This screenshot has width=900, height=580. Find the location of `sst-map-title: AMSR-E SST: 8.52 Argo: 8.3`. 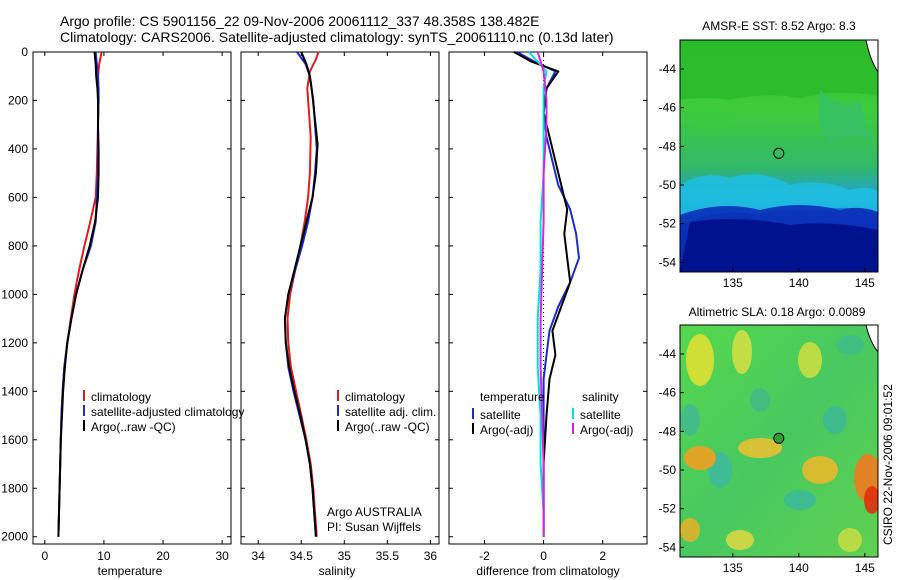

sst-map-title: AMSR-E SST: 8.52 Argo: 8.3 is located at coordinates (779, 26).